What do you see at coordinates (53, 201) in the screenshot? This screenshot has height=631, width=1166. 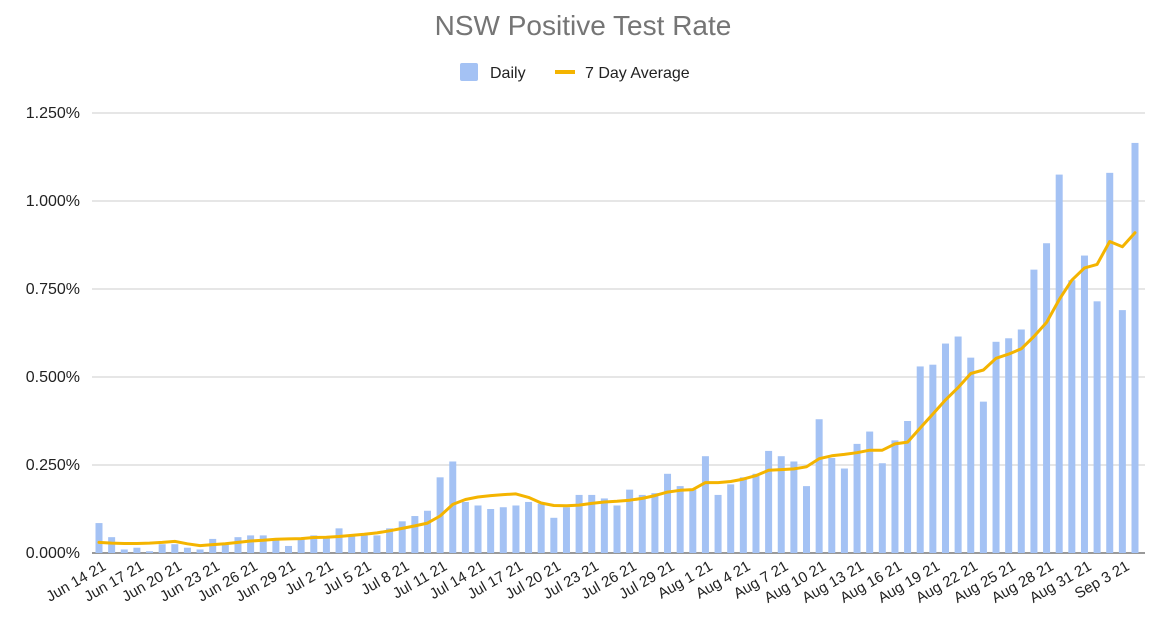 I see `y-tick-label: 1.000%` at bounding box center [53, 201].